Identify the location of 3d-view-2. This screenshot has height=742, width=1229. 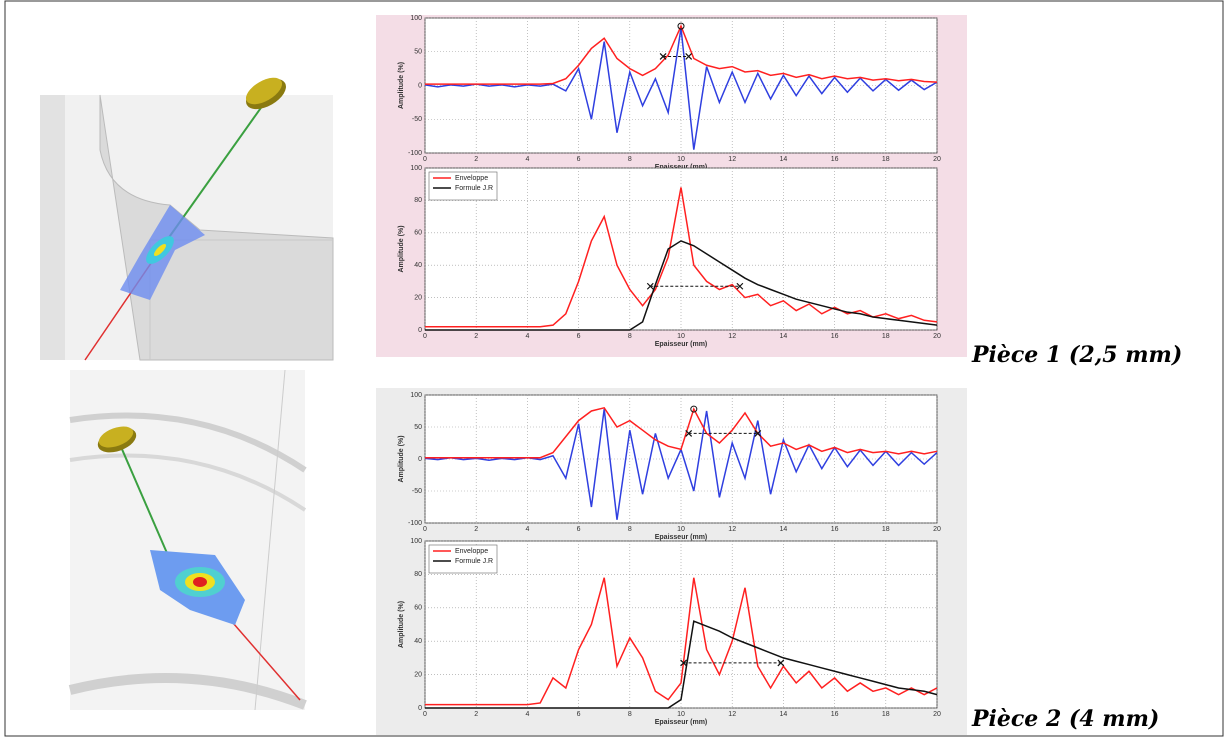
(187, 540).